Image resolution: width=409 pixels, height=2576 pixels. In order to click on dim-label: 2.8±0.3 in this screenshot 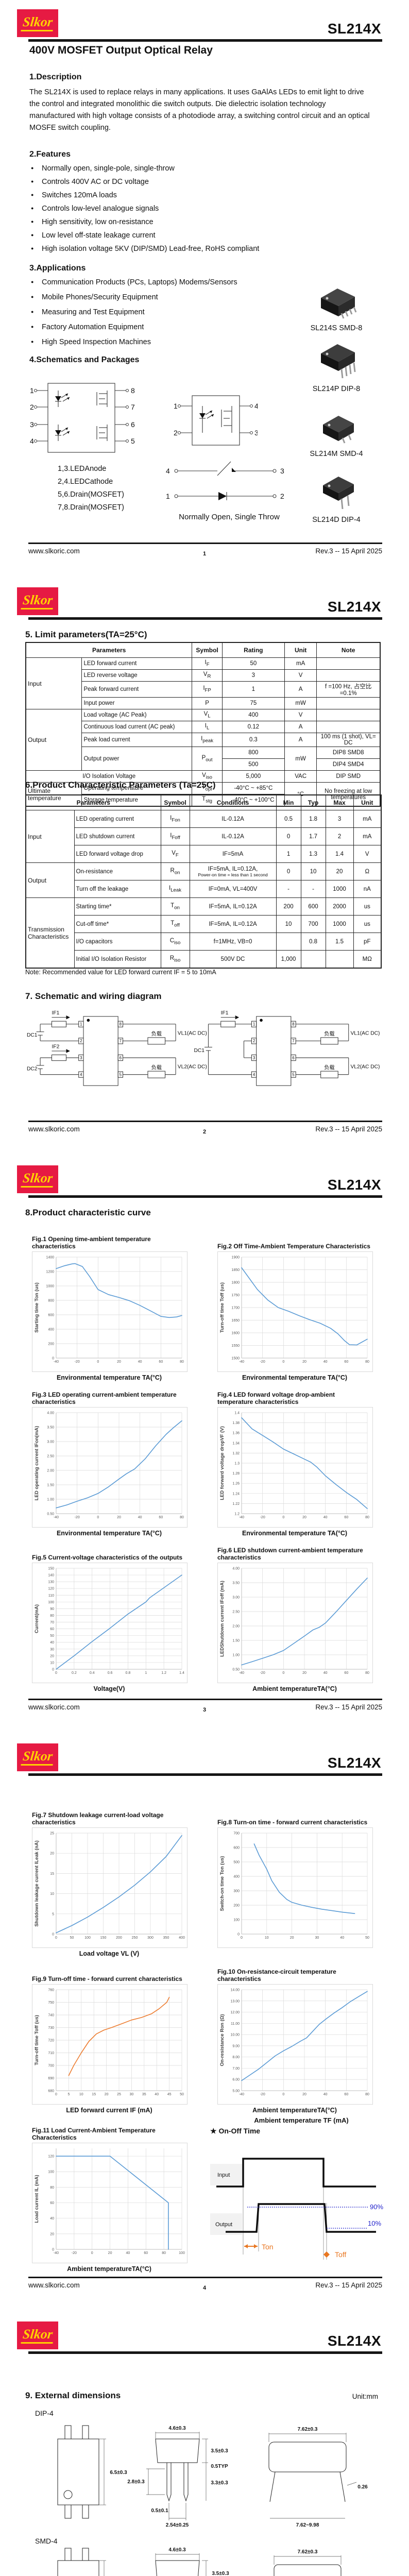, I will do `click(136, 2482)`.